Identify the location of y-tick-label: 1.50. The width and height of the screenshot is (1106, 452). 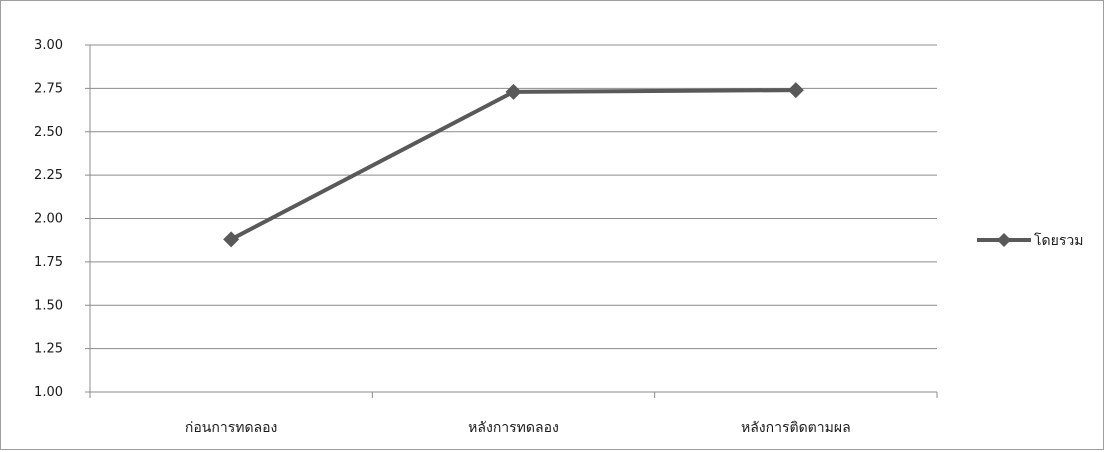
(48, 305).